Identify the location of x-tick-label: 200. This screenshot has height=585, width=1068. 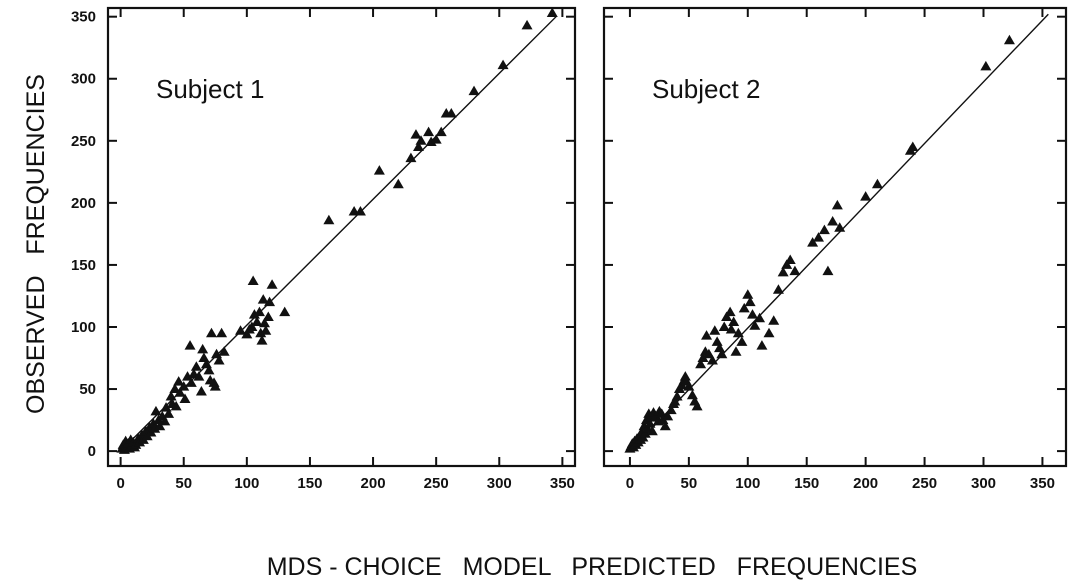
(865, 483).